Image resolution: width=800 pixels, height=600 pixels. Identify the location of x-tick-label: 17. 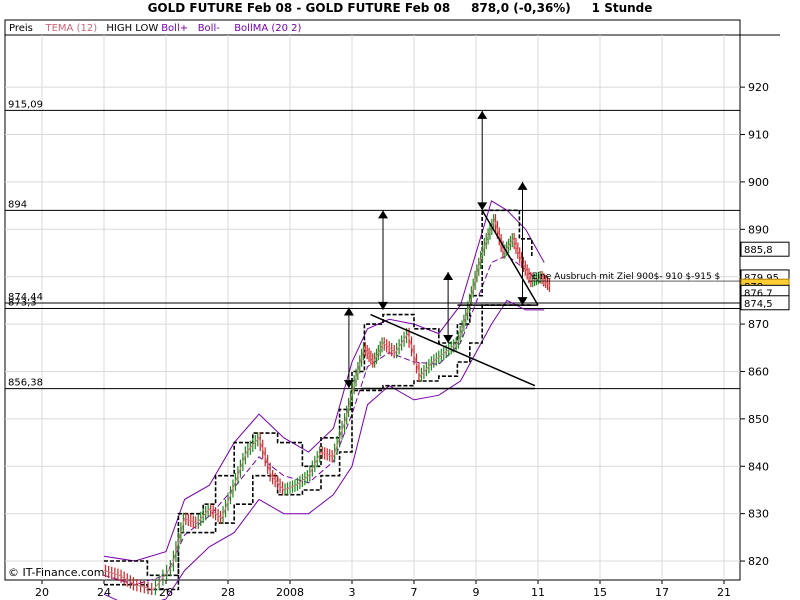
(662, 592).